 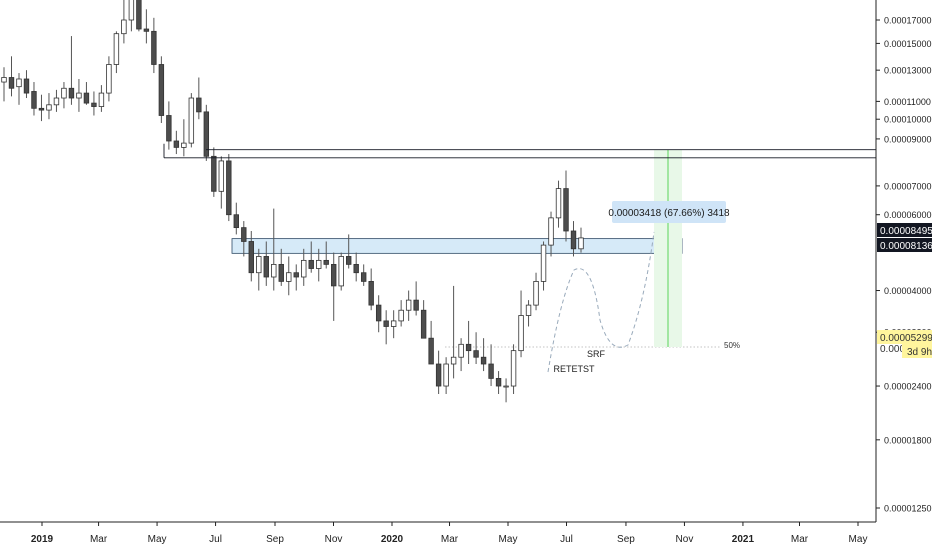 I want to click on price-tick-label: 0.00013000, so click(x=908, y=71).